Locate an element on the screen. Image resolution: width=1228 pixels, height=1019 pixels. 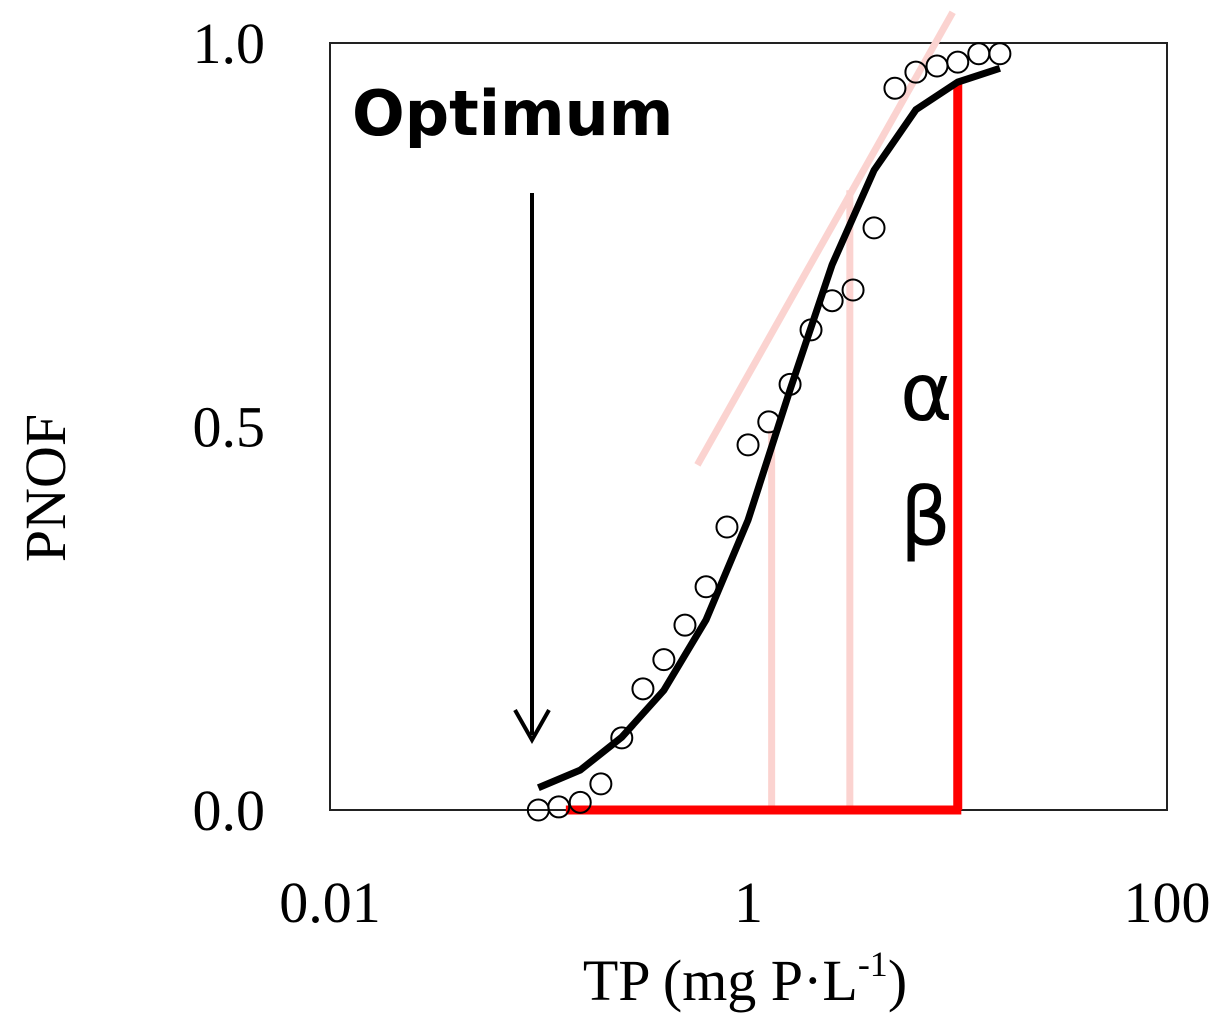
arrow-head is located at coordinates (532, 727).